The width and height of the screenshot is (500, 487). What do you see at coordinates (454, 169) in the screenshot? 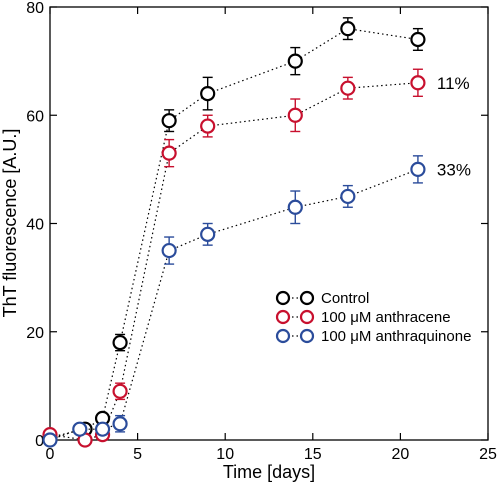
I see `annotation-label: 33%` at bounding box center [454, 169].